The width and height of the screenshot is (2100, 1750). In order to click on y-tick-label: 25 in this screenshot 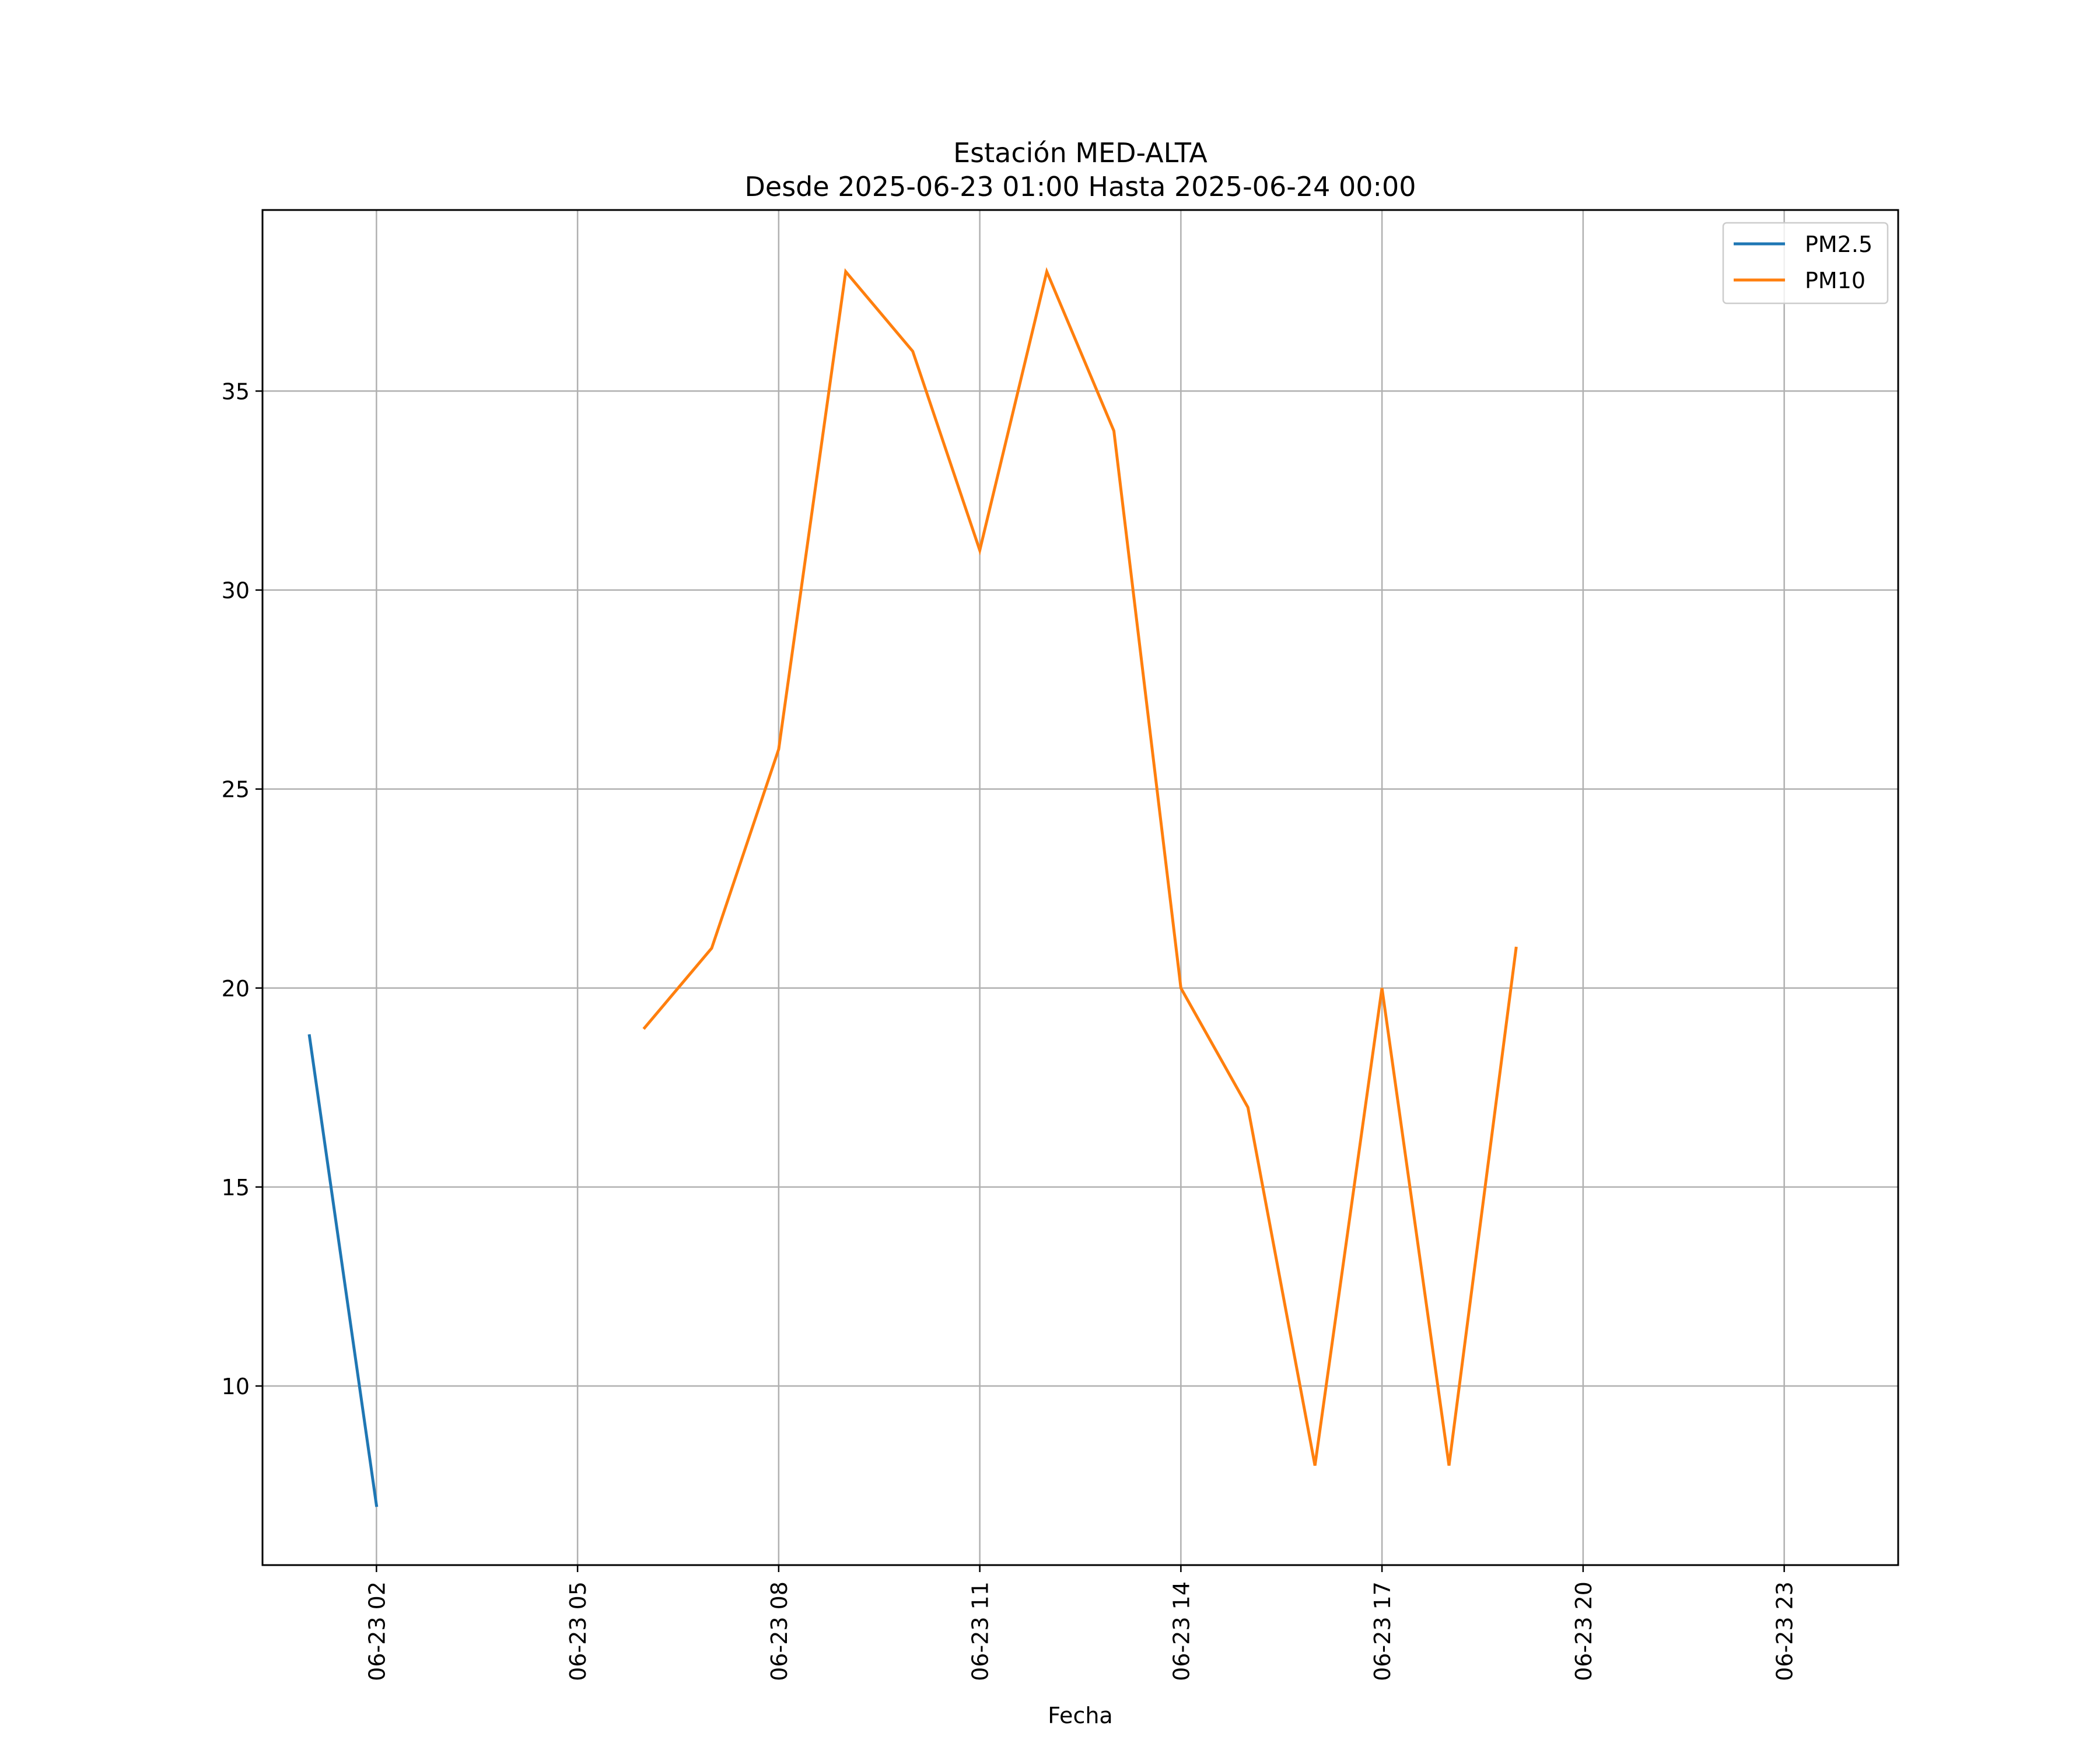, I will do `click(236, 790)`.